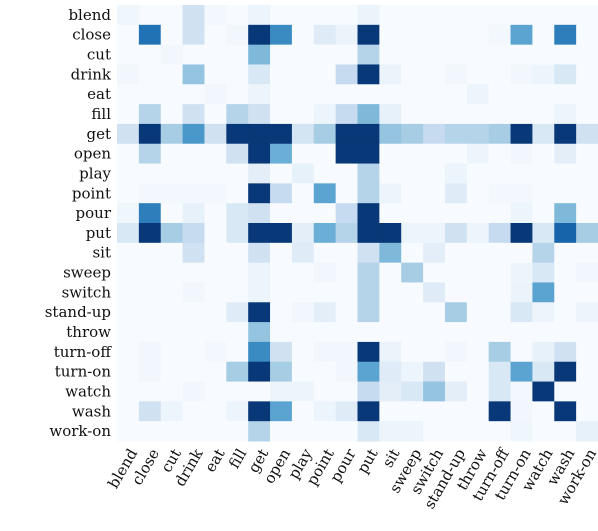  What do you see at coordinates (587, 292) in the screenshot?
I see `heatmap-cell-switch-work-on` at bounding box center [587, 292].